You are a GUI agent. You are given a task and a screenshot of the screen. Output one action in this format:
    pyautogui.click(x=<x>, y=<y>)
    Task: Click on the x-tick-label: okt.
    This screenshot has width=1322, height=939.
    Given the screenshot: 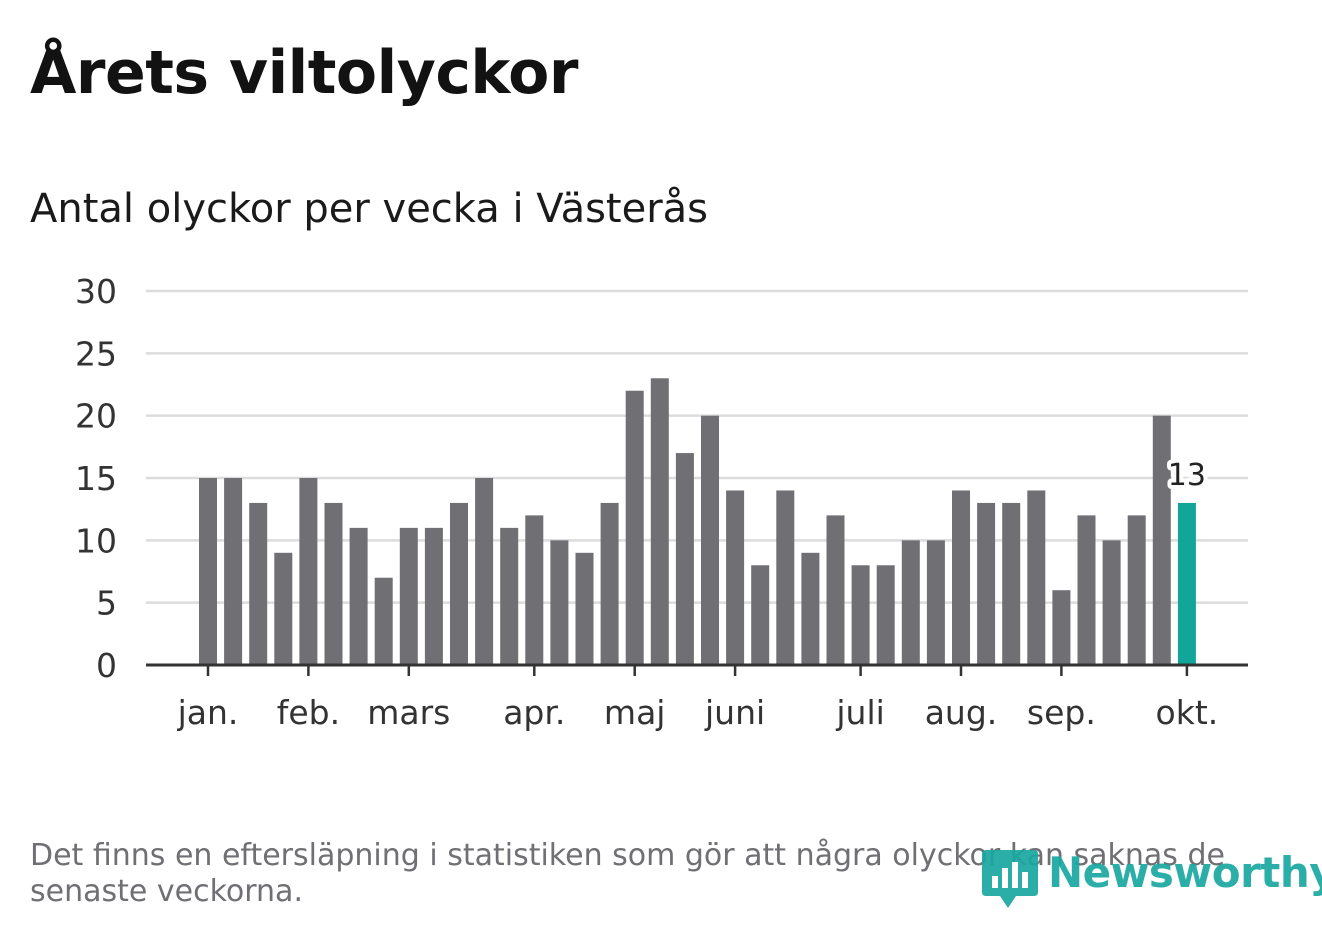 What is the action you would take?
    pyautogui.click(x=1187, y=712)
    